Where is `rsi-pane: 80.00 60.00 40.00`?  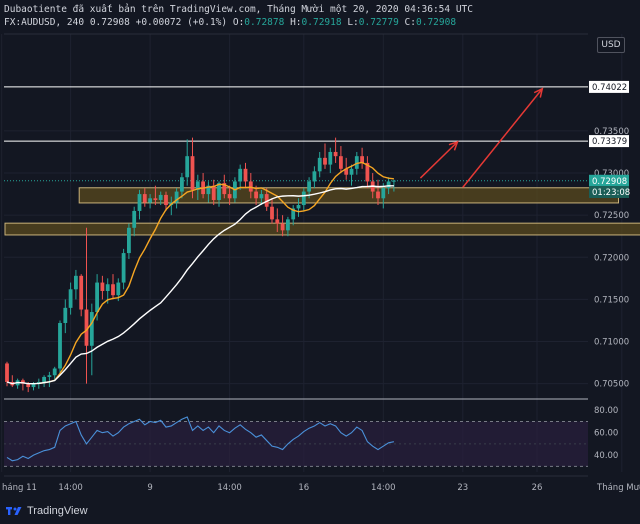
rsi-pane: 80.00 60.00 40.00 is located at coordinates (311, 441).